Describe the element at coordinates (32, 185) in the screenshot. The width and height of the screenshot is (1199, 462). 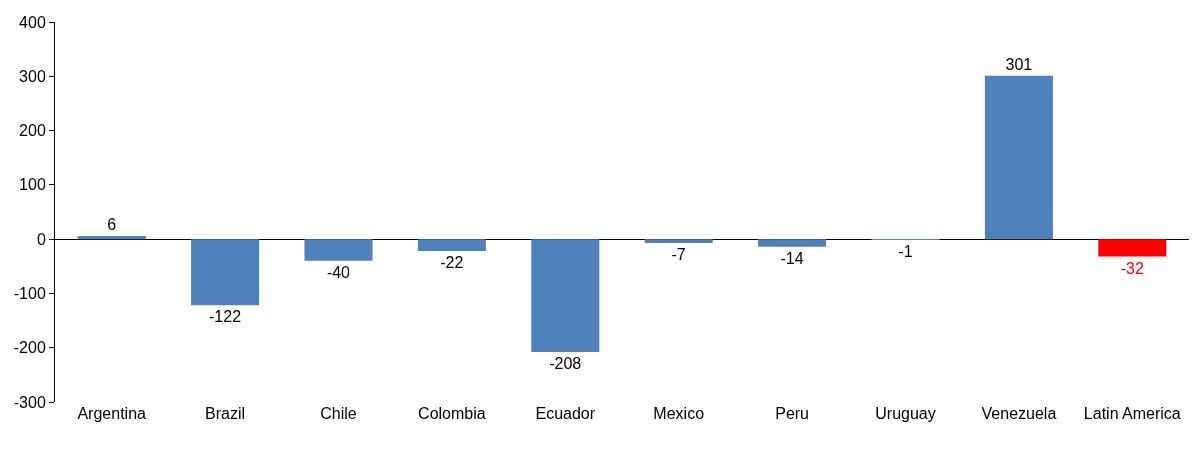
I see `y-tick-label: 100` at that location.